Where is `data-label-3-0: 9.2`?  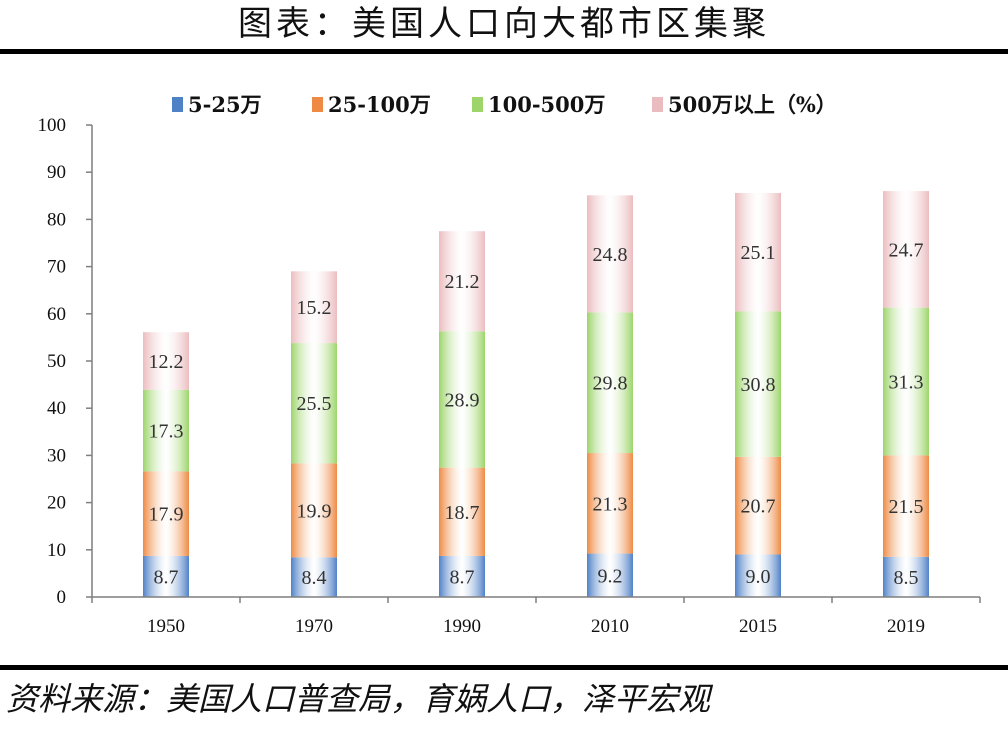 data-label-3-0: 9.2 is located at coordinates (610, 576).